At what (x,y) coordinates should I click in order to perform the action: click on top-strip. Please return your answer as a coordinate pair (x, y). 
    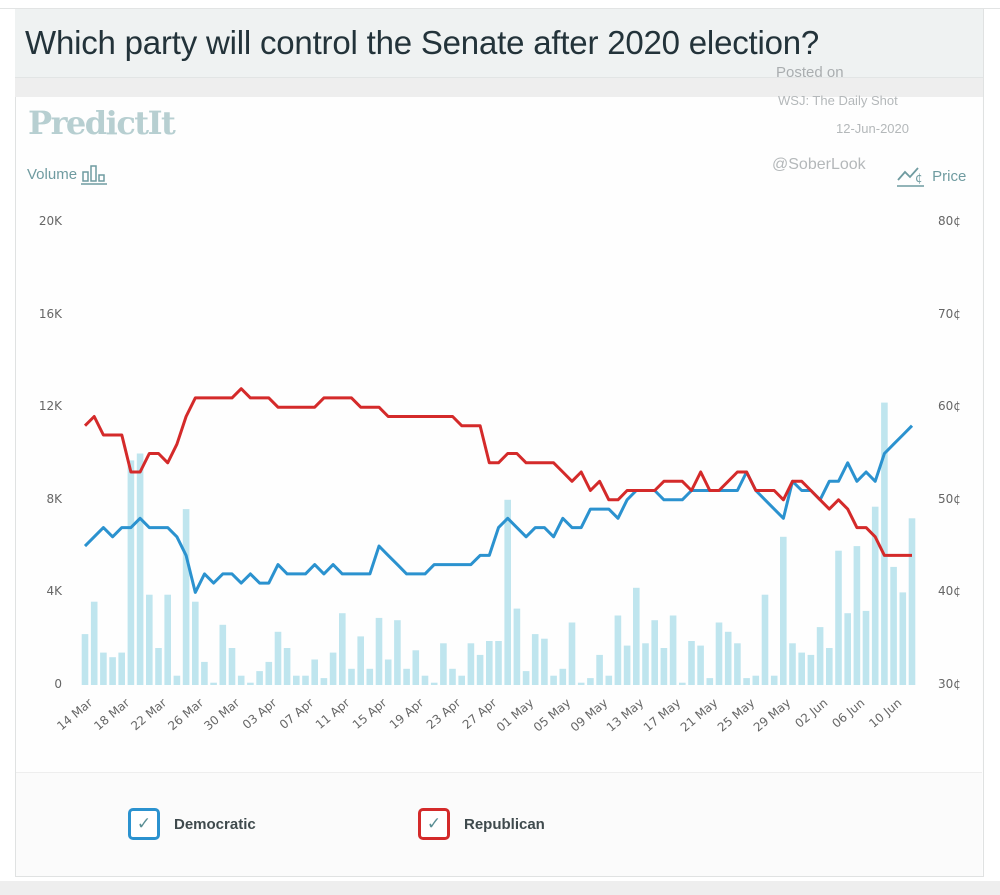
    Looking at the image, I should click on (500, 4).